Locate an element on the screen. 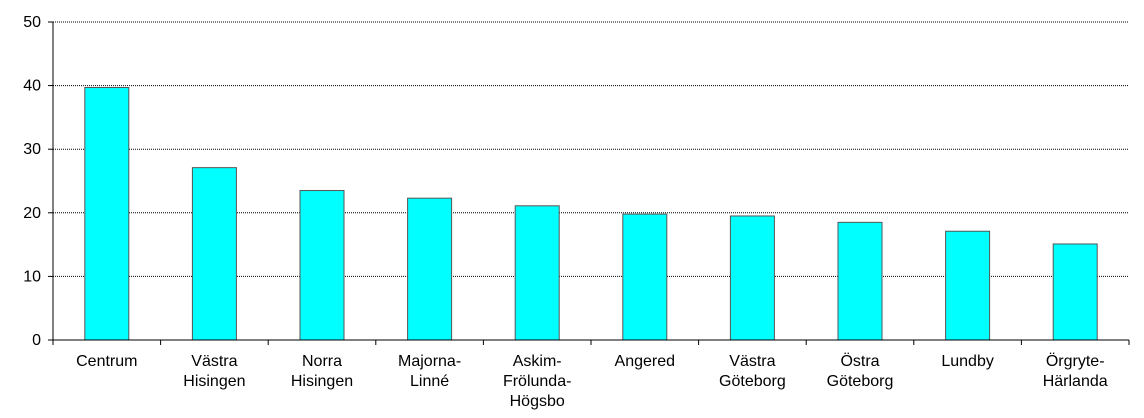  x-category-label: Östra Göteborg is located at coordinates (860, 371).